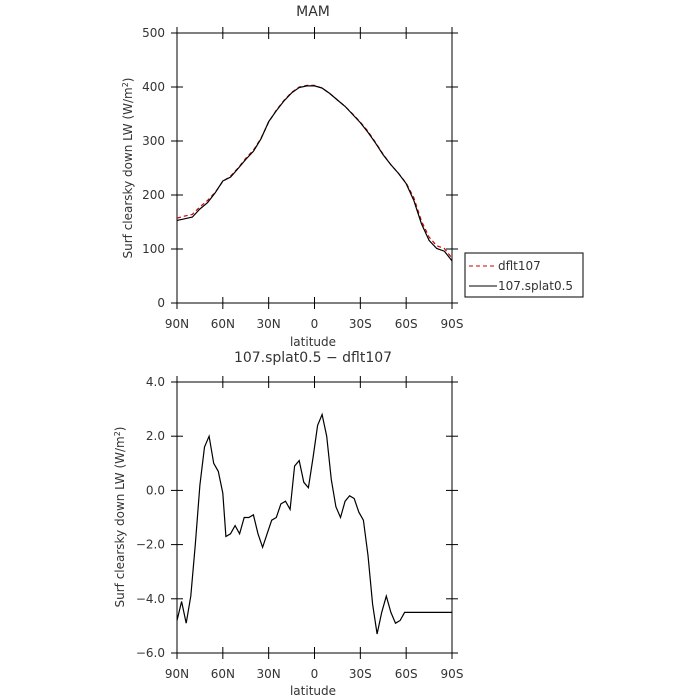 The height and width of the screenshot is (700, 700). Describe the element at coordinates (313, 691) in the screenshot. I see `bottom-x-axis-label: latitude` at that location.